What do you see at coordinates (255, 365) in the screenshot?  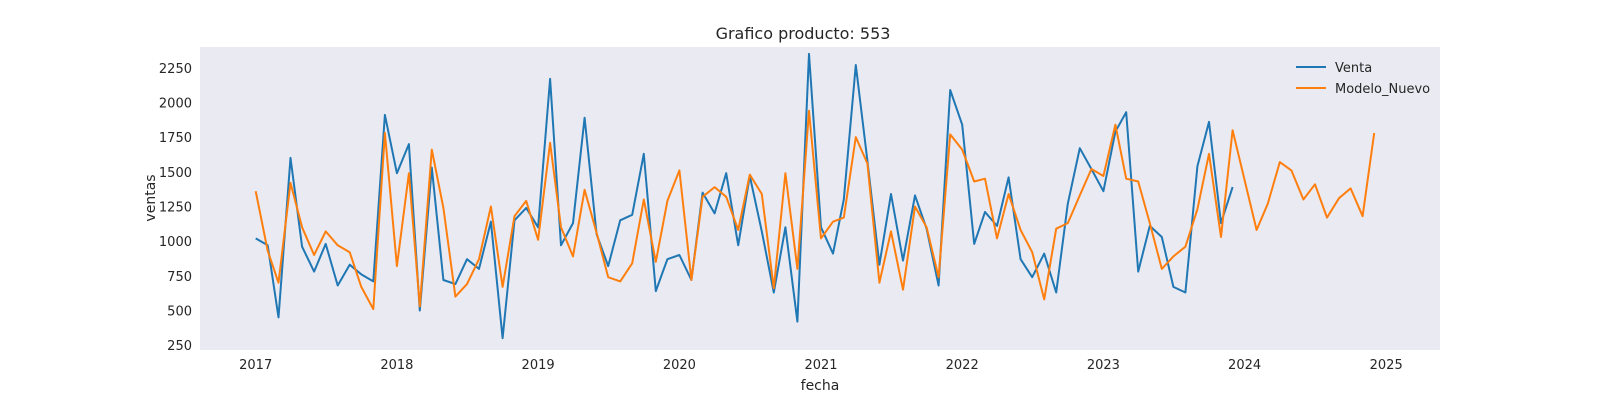 I see `x-tick-label: 2017` at bounding box center [255, 365].